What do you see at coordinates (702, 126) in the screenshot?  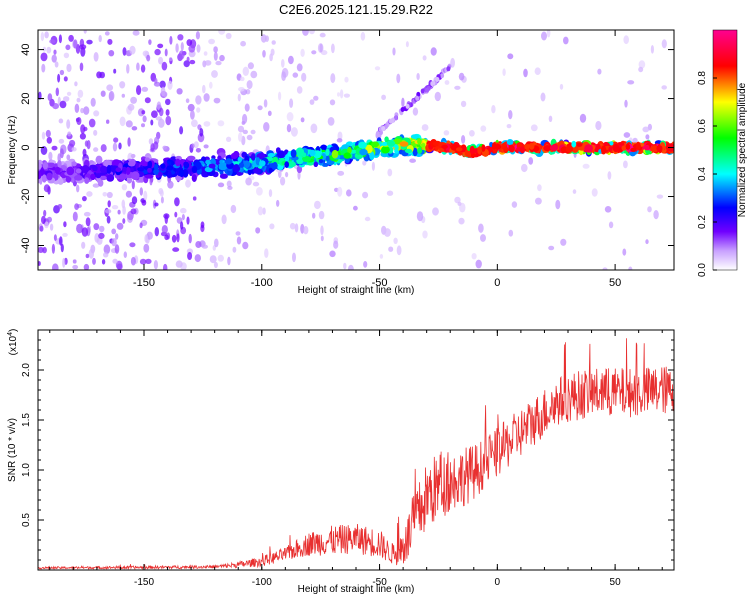 I see `colorbar-tick-label: 0.6` at bounding box center [702, 126].